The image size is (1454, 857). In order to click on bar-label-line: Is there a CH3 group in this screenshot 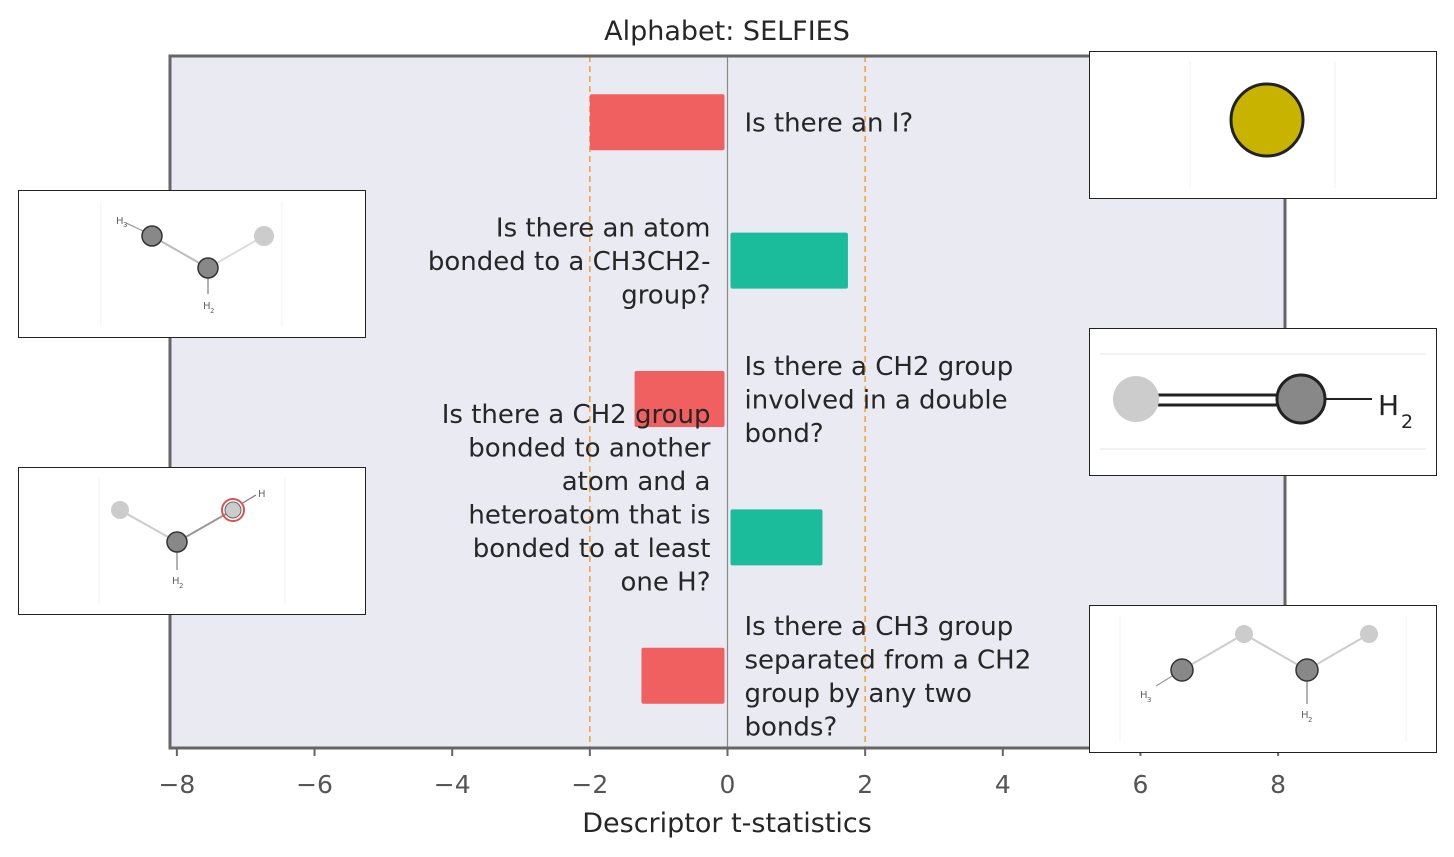, I will do `click(879, 627)`.